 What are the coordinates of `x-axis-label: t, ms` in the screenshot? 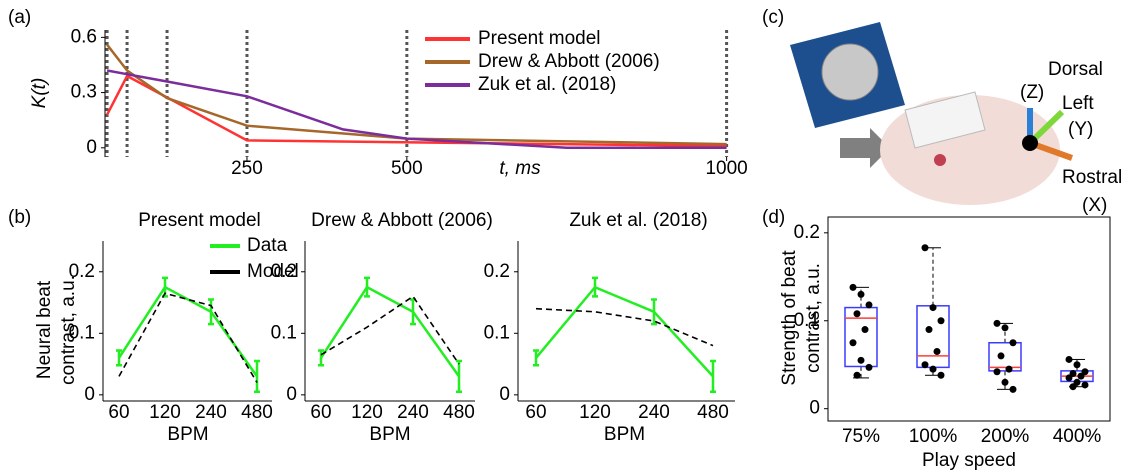 It's located at (520, 168).